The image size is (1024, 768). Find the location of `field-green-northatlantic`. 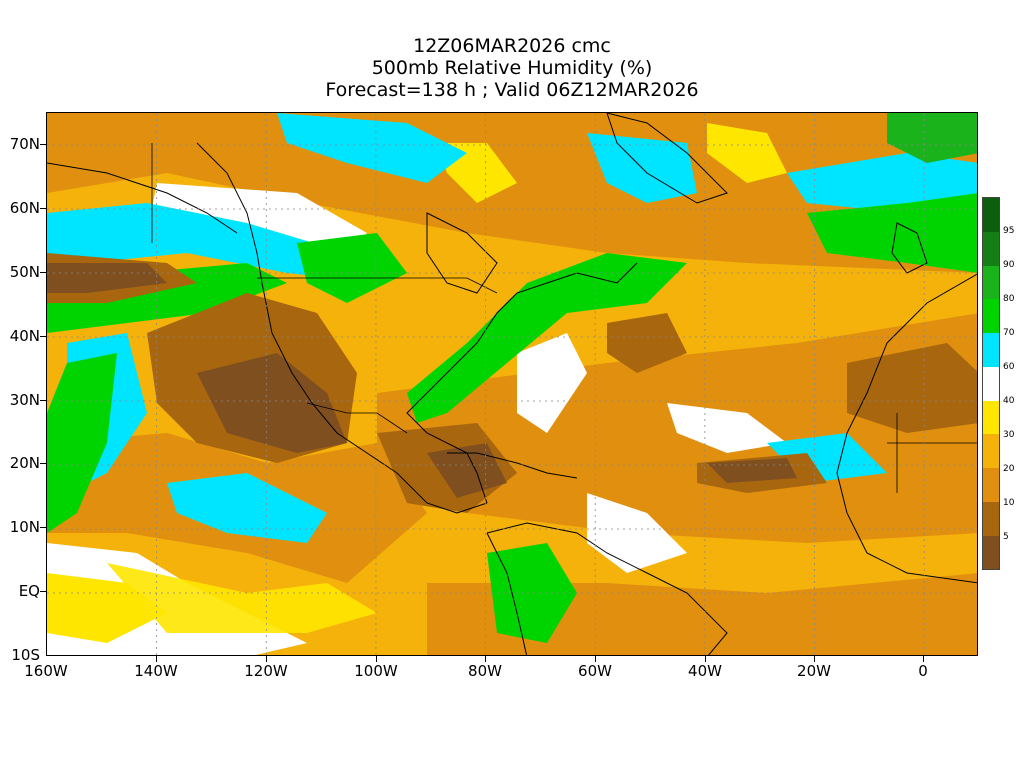

field-green-northatlantic is located at coordinates (892, 233).